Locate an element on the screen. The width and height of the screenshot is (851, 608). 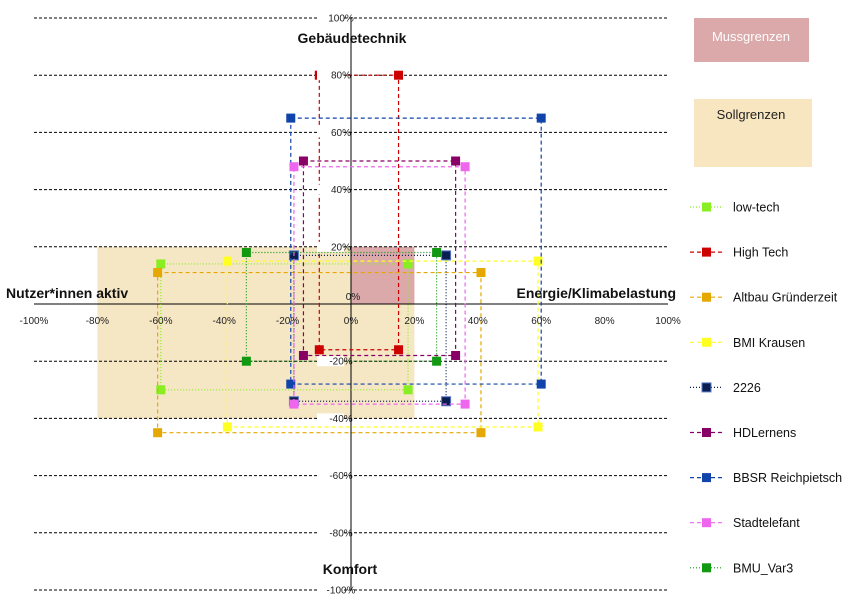
legend-label: HDLernens is located at coordinates (764, 433).